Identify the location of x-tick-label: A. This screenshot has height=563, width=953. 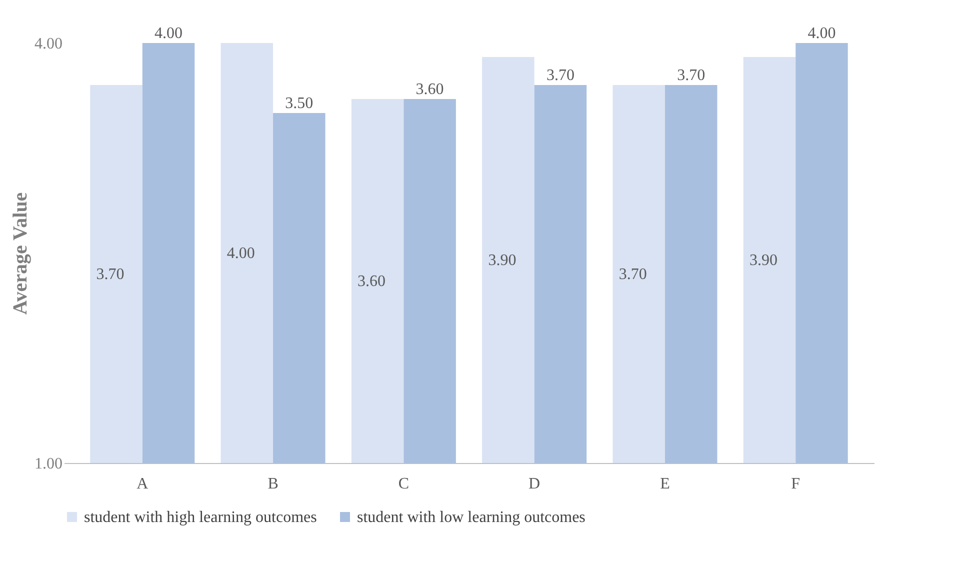
(142, 484).